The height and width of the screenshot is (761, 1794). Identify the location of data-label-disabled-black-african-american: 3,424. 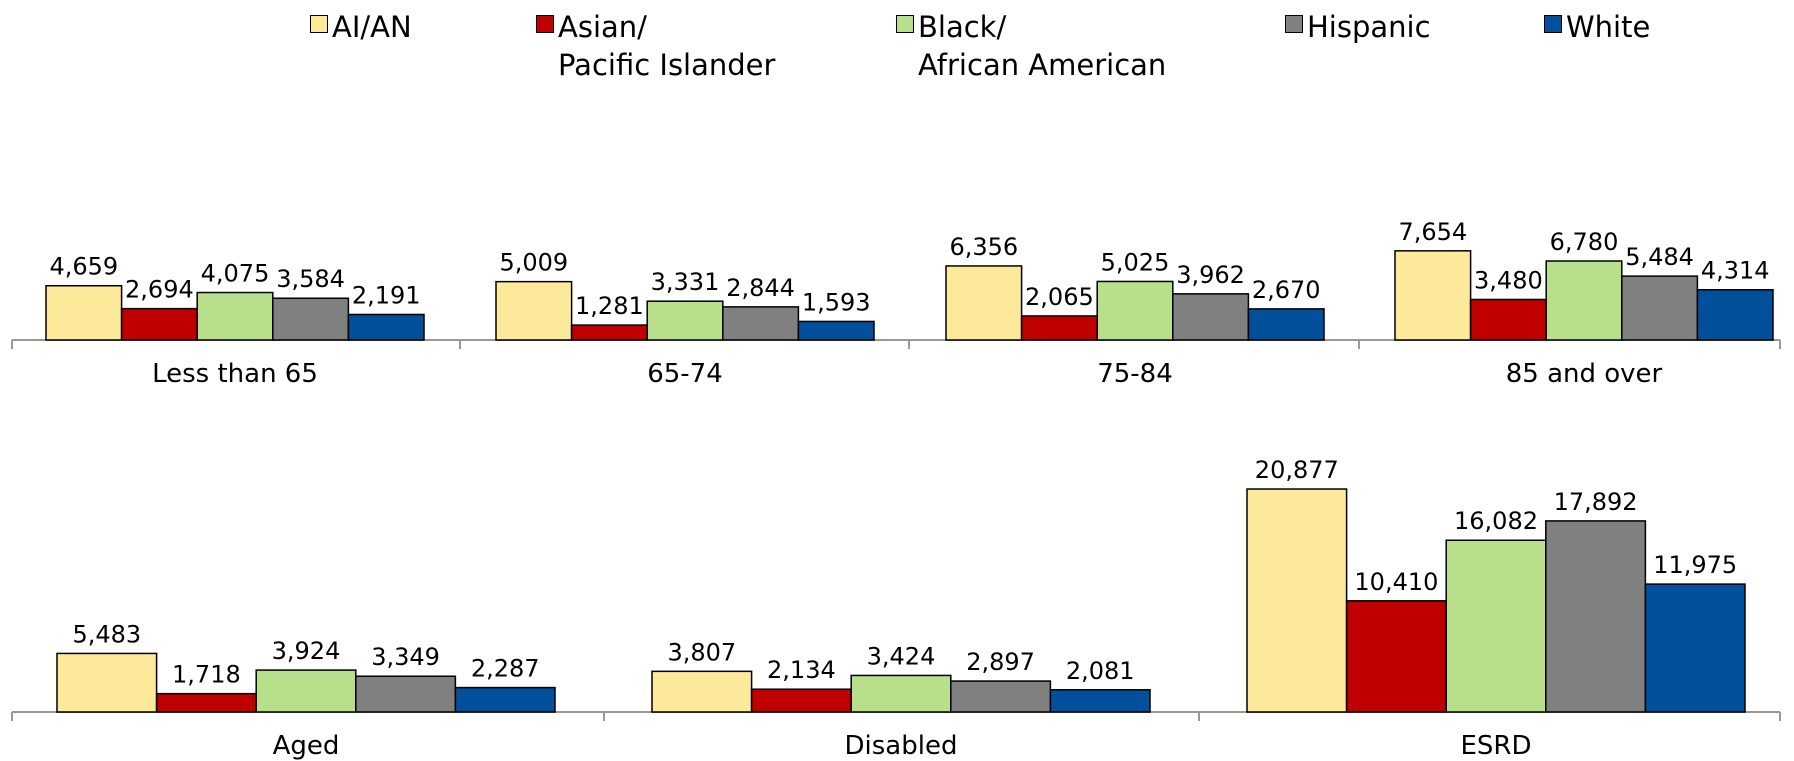
(901, 656).